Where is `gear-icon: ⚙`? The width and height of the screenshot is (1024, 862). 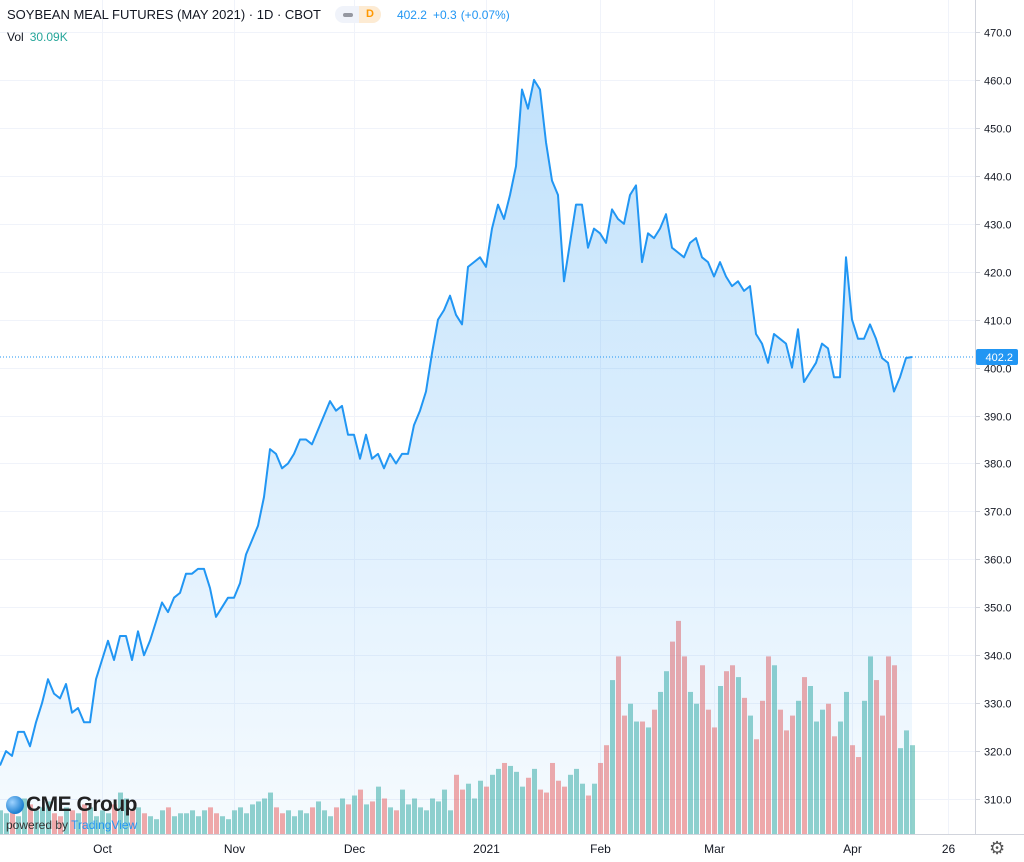
gear-icon: ⚙ is located at coordinates (997, 848).